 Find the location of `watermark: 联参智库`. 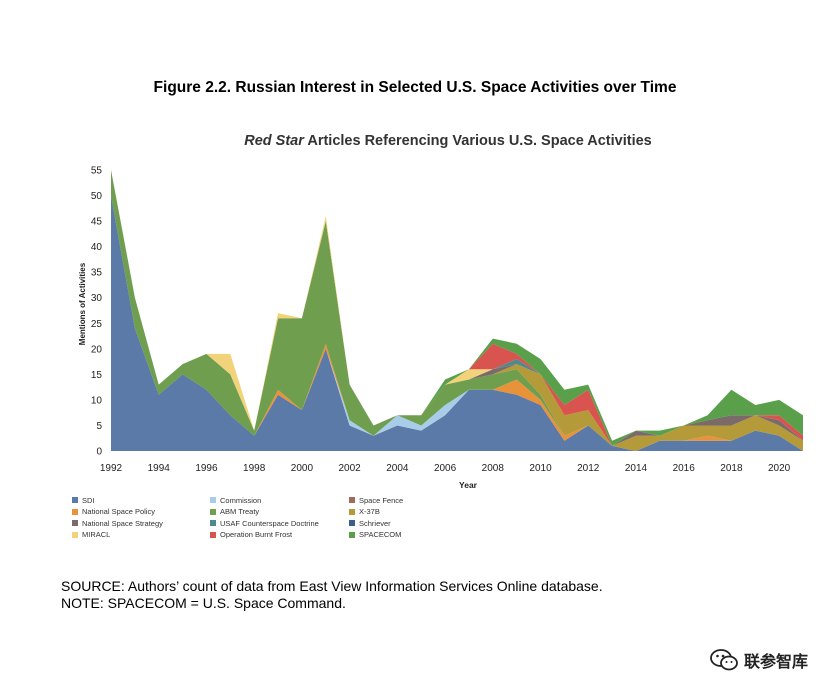

watermark: 联参智库 is located at coordinates (759, 660).